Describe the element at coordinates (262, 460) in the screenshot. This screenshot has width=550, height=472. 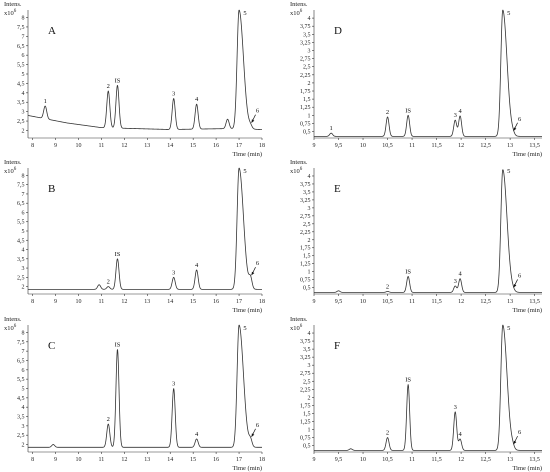
I see `x-tick-label: 18` at that location.